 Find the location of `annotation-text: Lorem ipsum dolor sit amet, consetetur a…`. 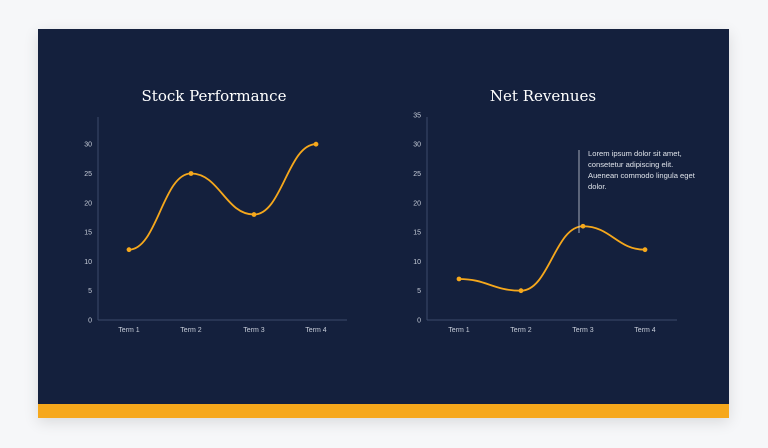

annotation-text: Lorem ipsum dolor sit amet, consetetur a… is located at coordinates (641, 170).